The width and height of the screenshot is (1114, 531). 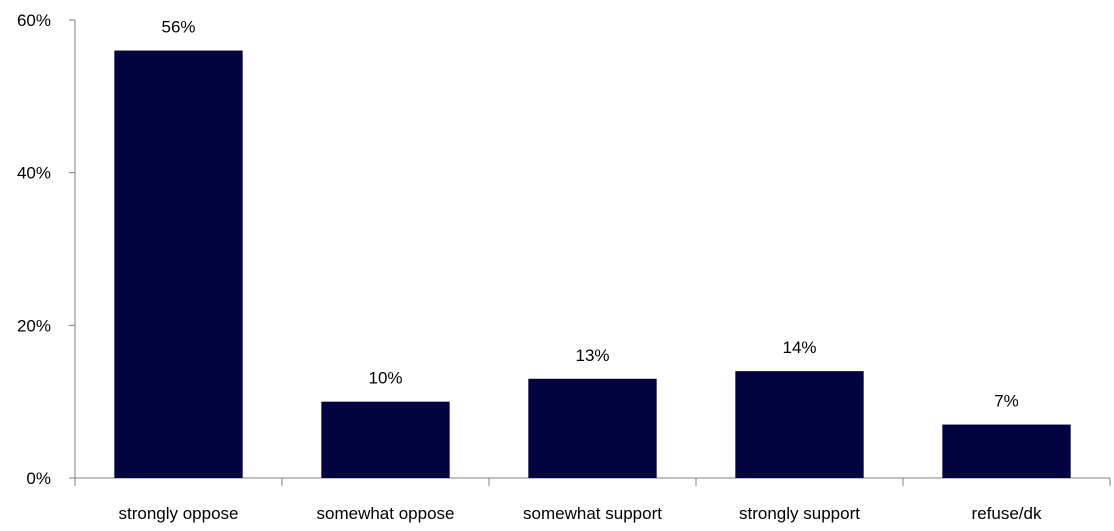 I want to click on category-label: strongly support, so click(x=799, y=513).